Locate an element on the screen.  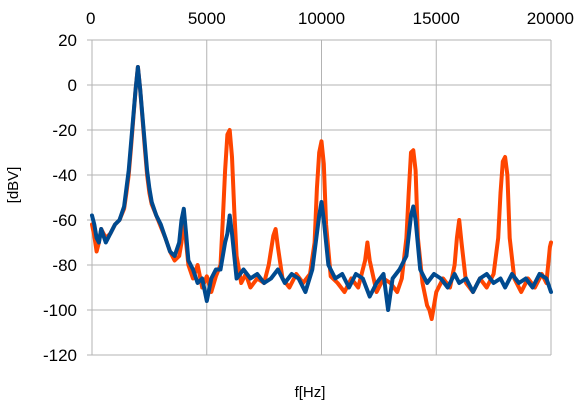
y-tick-label: 20 is located at coordinates (67, 40).